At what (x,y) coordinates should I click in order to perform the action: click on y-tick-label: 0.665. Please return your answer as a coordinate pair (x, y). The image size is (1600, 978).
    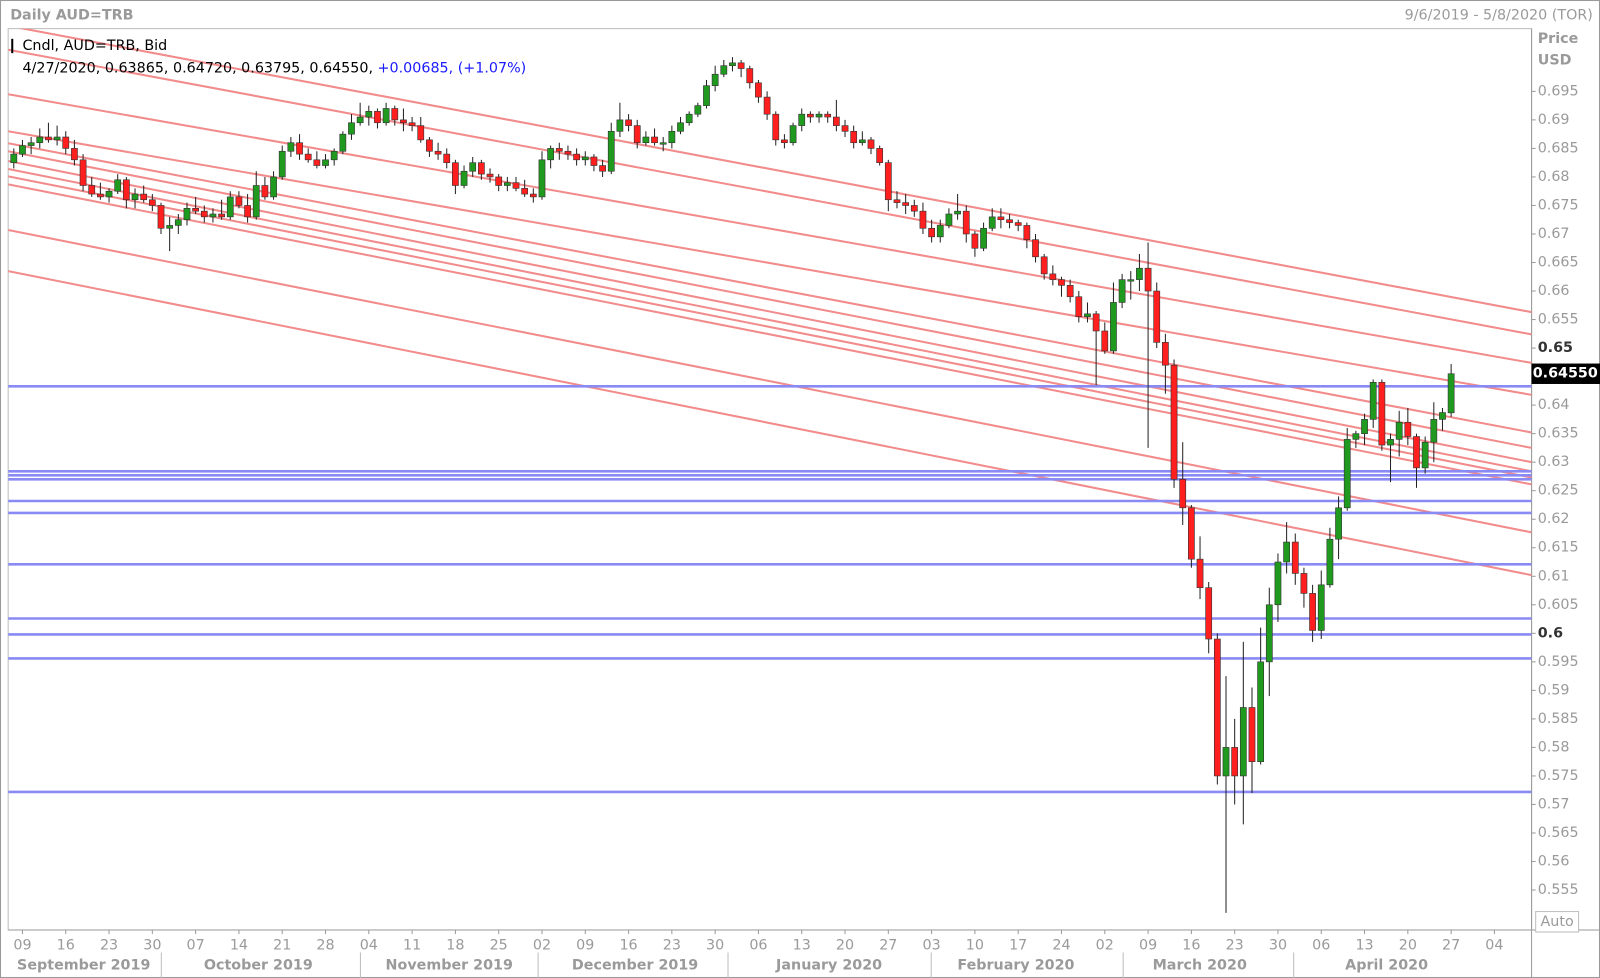
    Looking at the image, I should click on (1558, 263).